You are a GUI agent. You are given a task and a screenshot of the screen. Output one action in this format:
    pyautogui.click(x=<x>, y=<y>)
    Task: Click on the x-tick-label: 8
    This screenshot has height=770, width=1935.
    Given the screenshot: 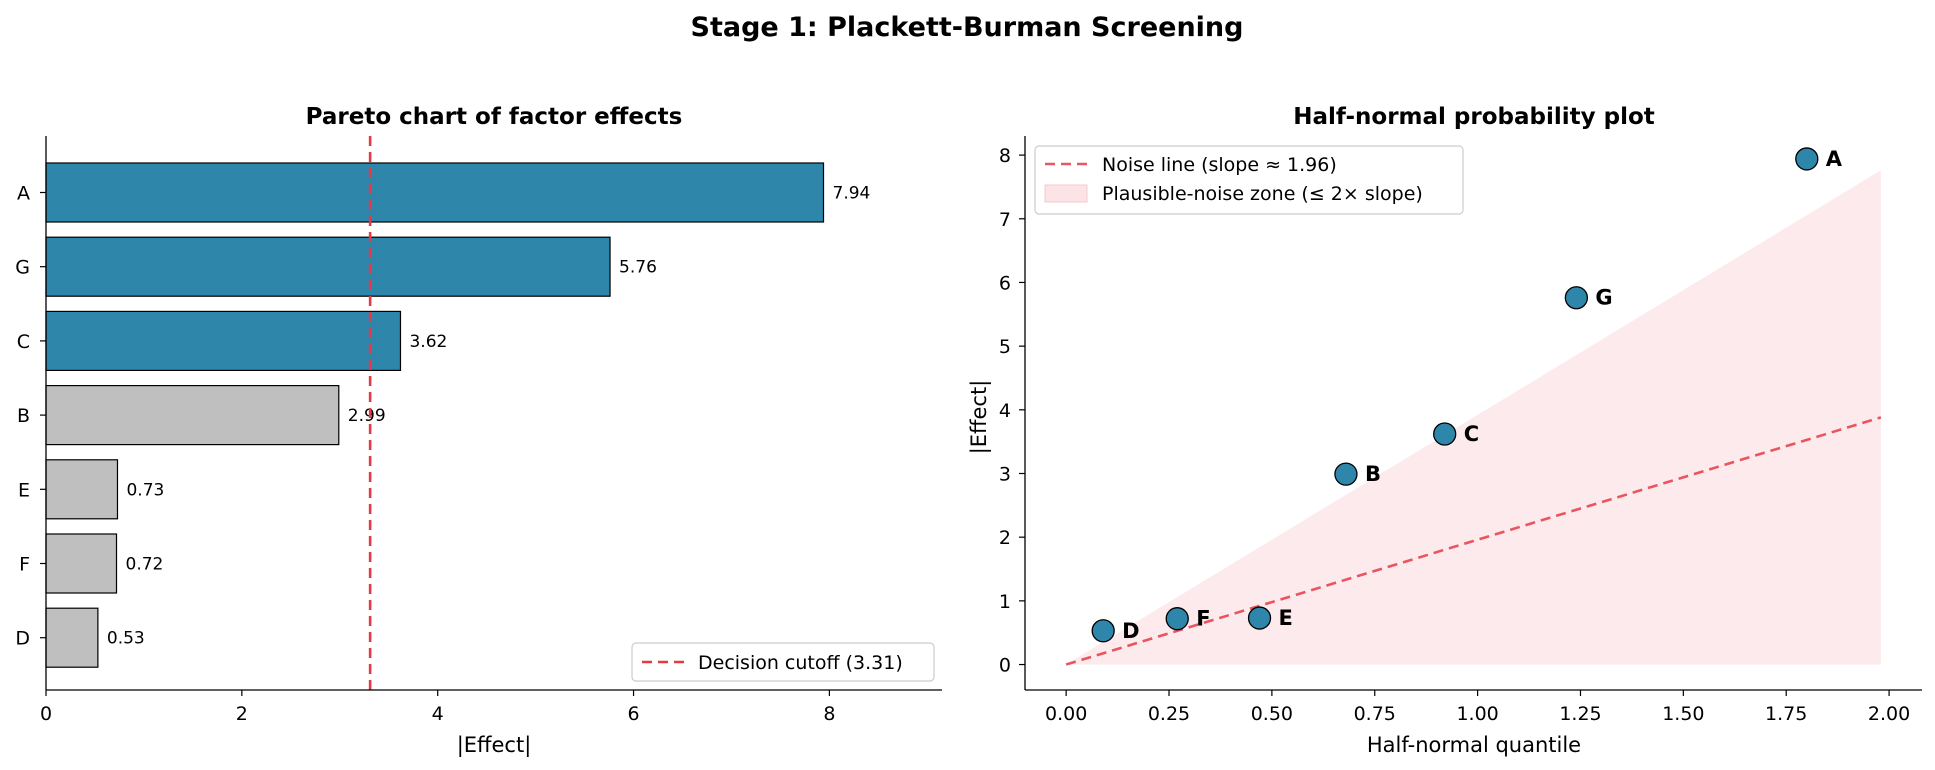 What is the action you would take?
    pyautogui.click(x=829, y=714)
    